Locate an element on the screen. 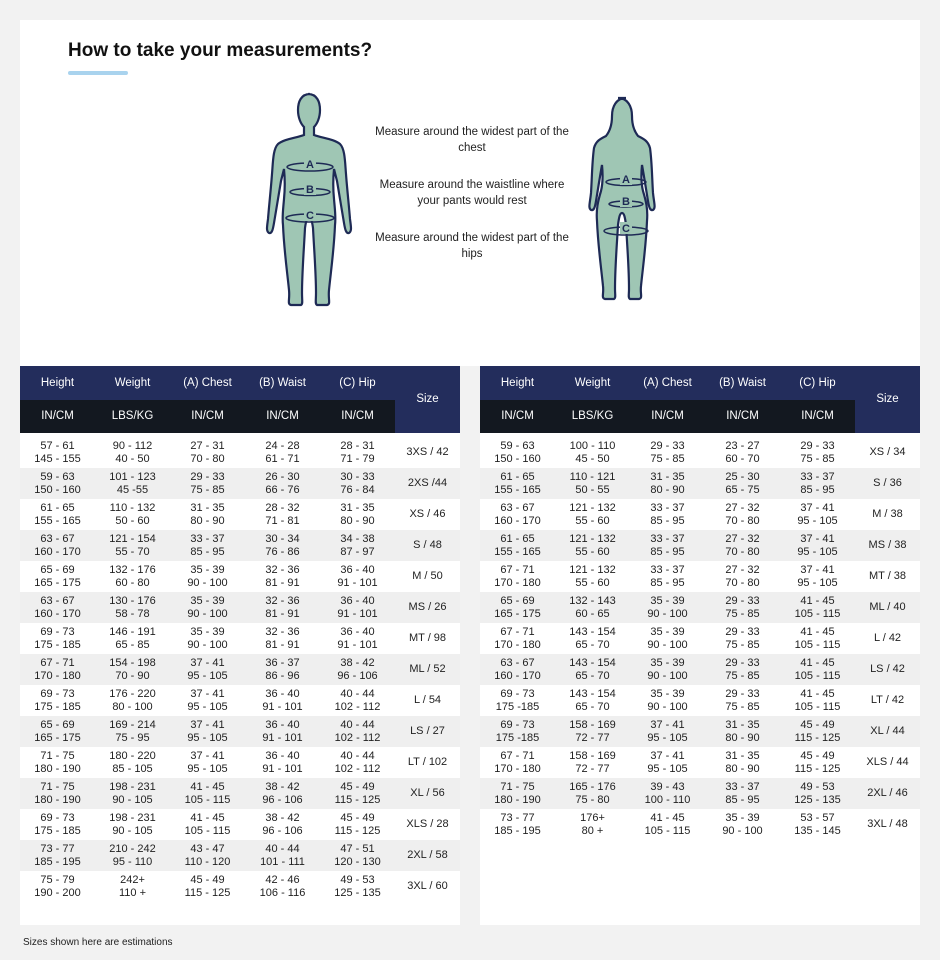  cell-size: 2XL / 58 is located at coordinates (427, 855).